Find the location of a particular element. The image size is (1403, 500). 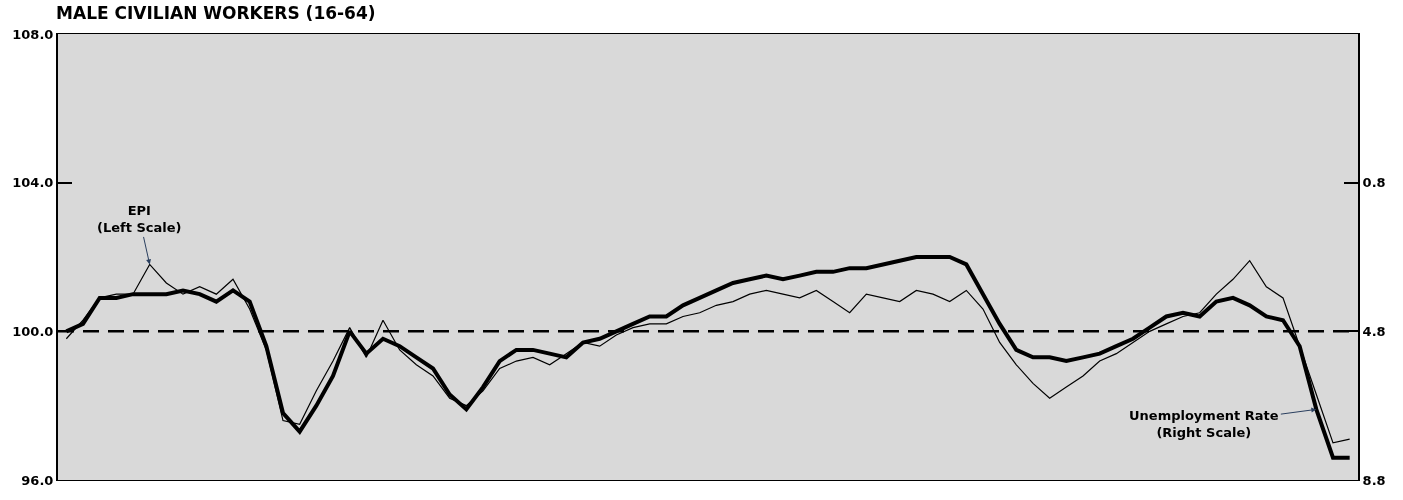

annotation: EPI (Left Scale) is located at coordinates (139, 219).